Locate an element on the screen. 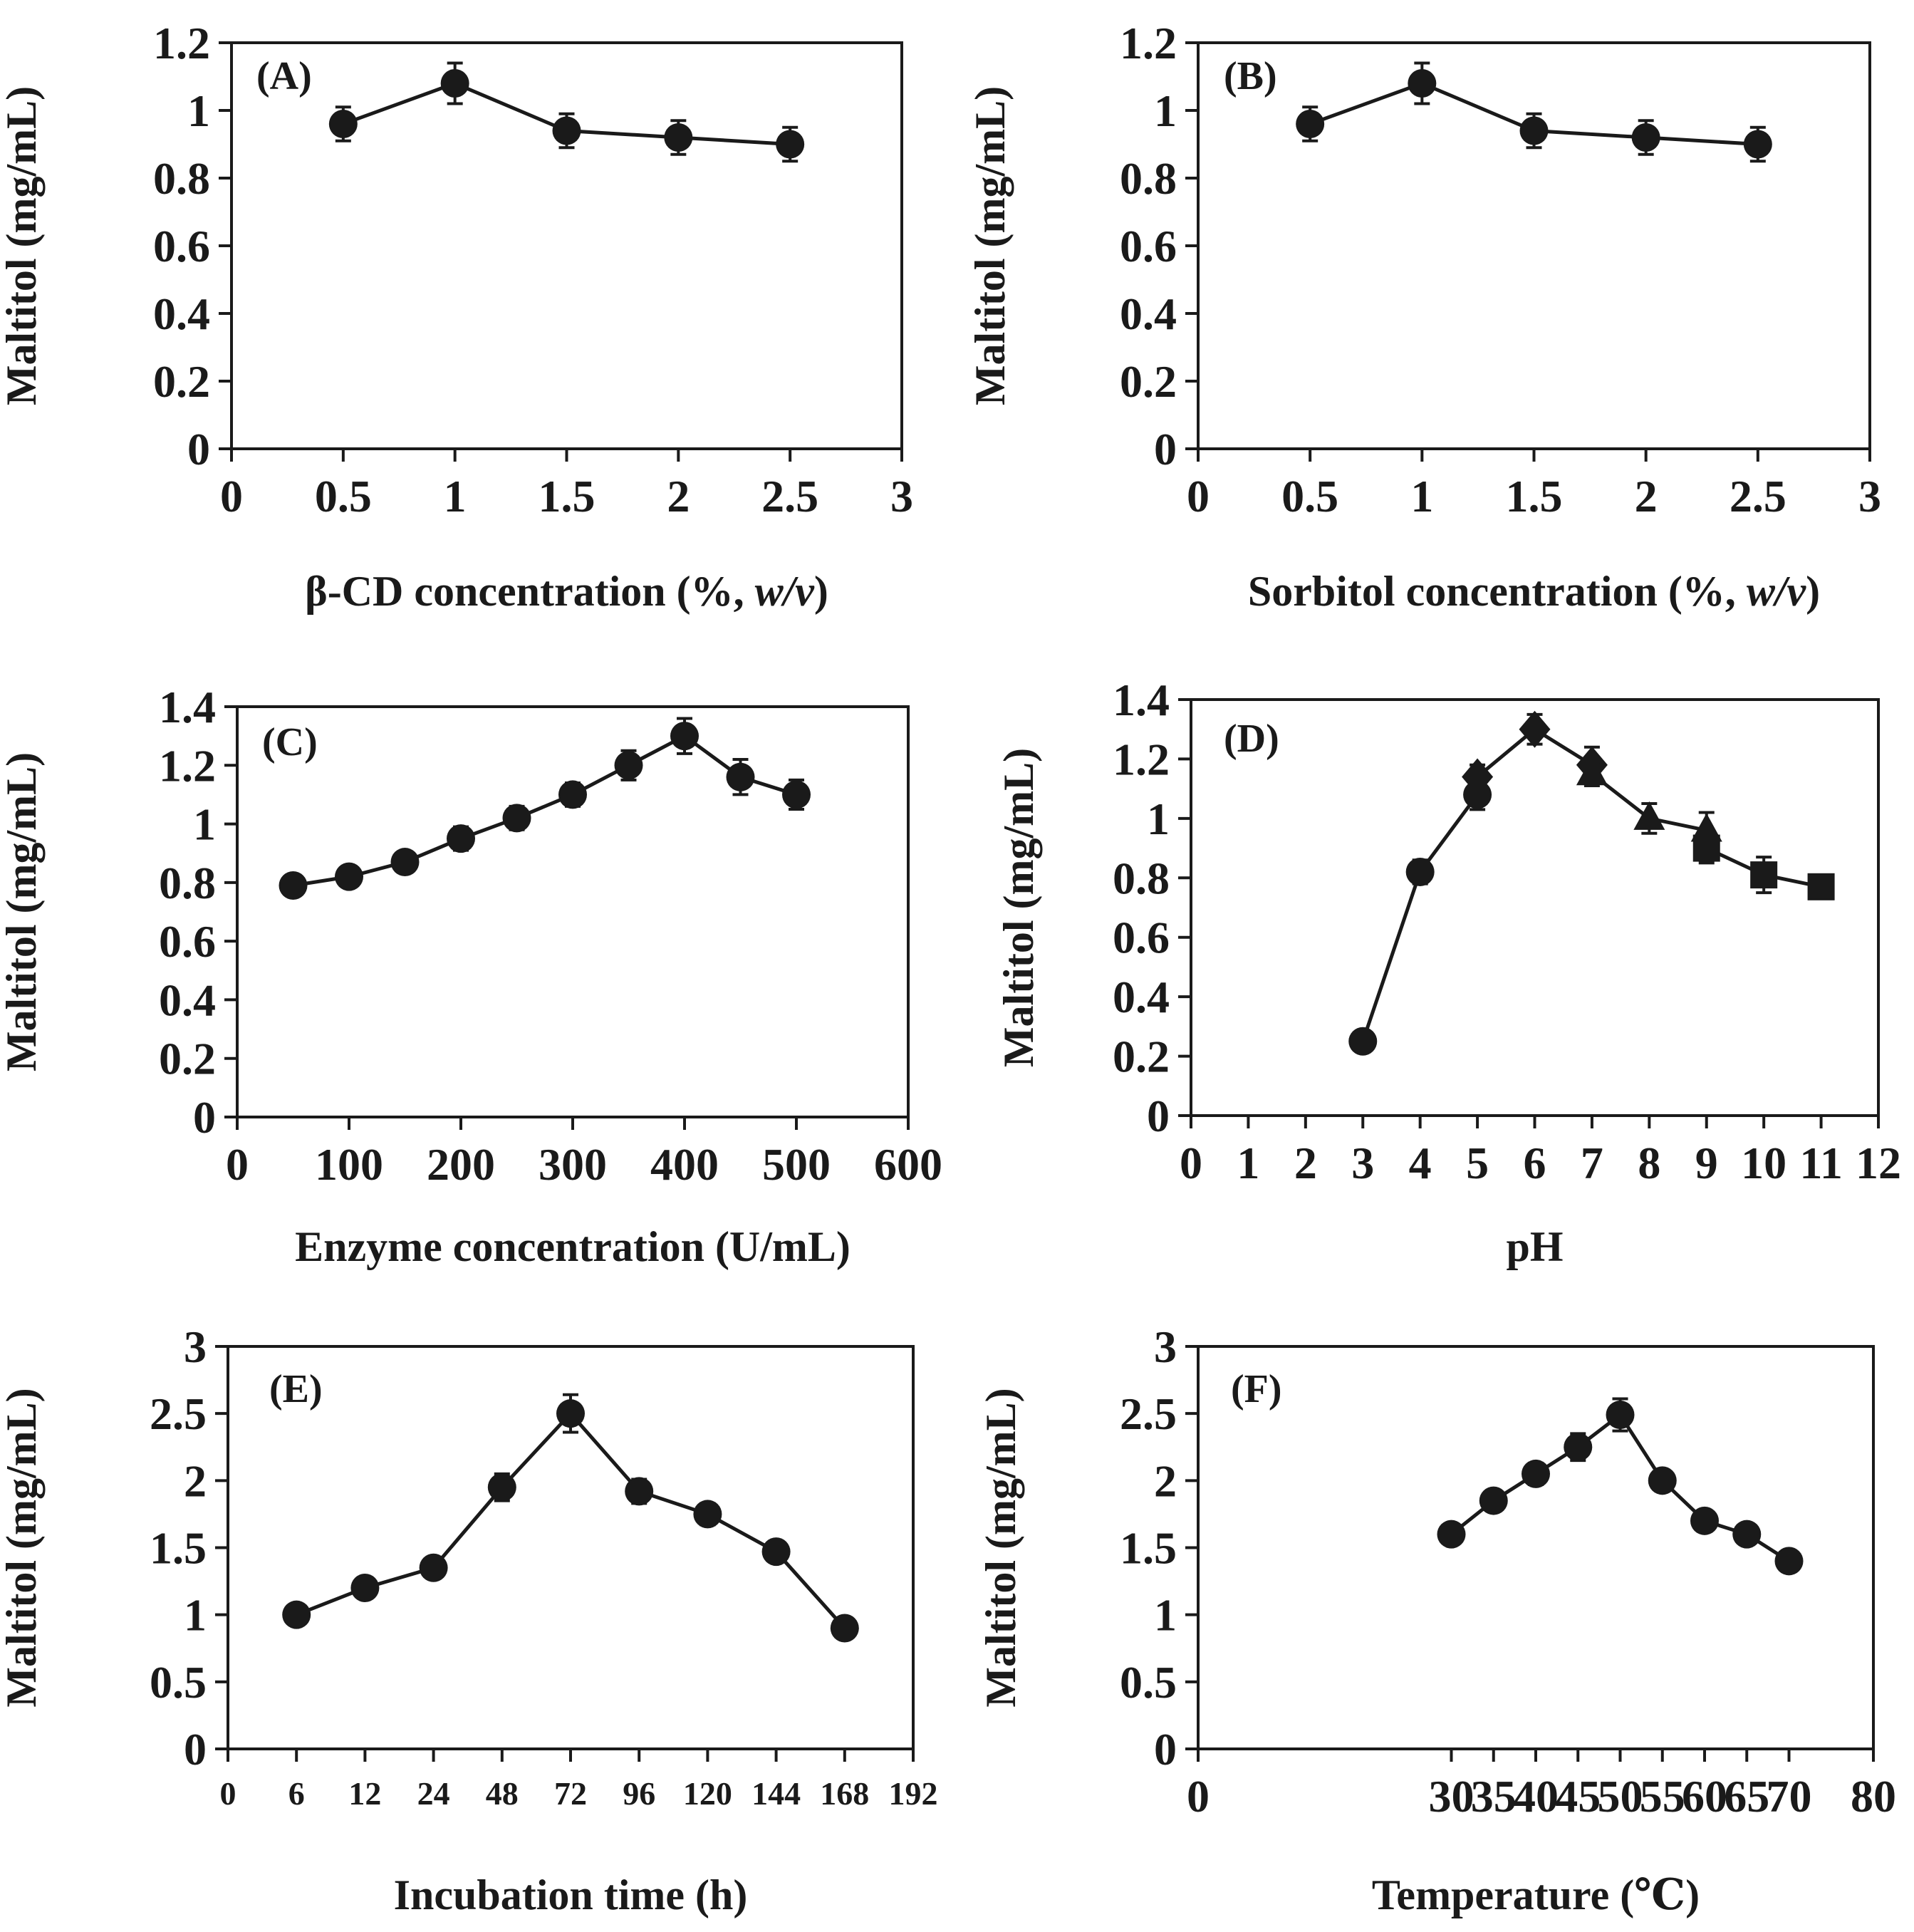  x-axis-label: Sorbitol concentration (%, w/v) is located at coordinates (1534, 591).